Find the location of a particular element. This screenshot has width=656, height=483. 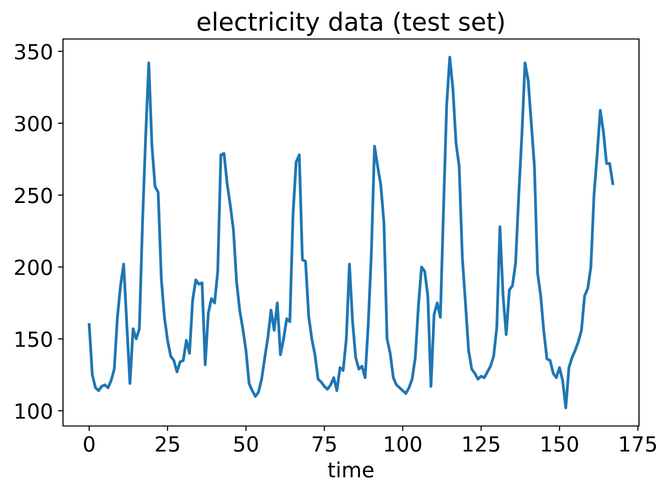

x-tick-label: 50 is located at coordinates (246, 444).